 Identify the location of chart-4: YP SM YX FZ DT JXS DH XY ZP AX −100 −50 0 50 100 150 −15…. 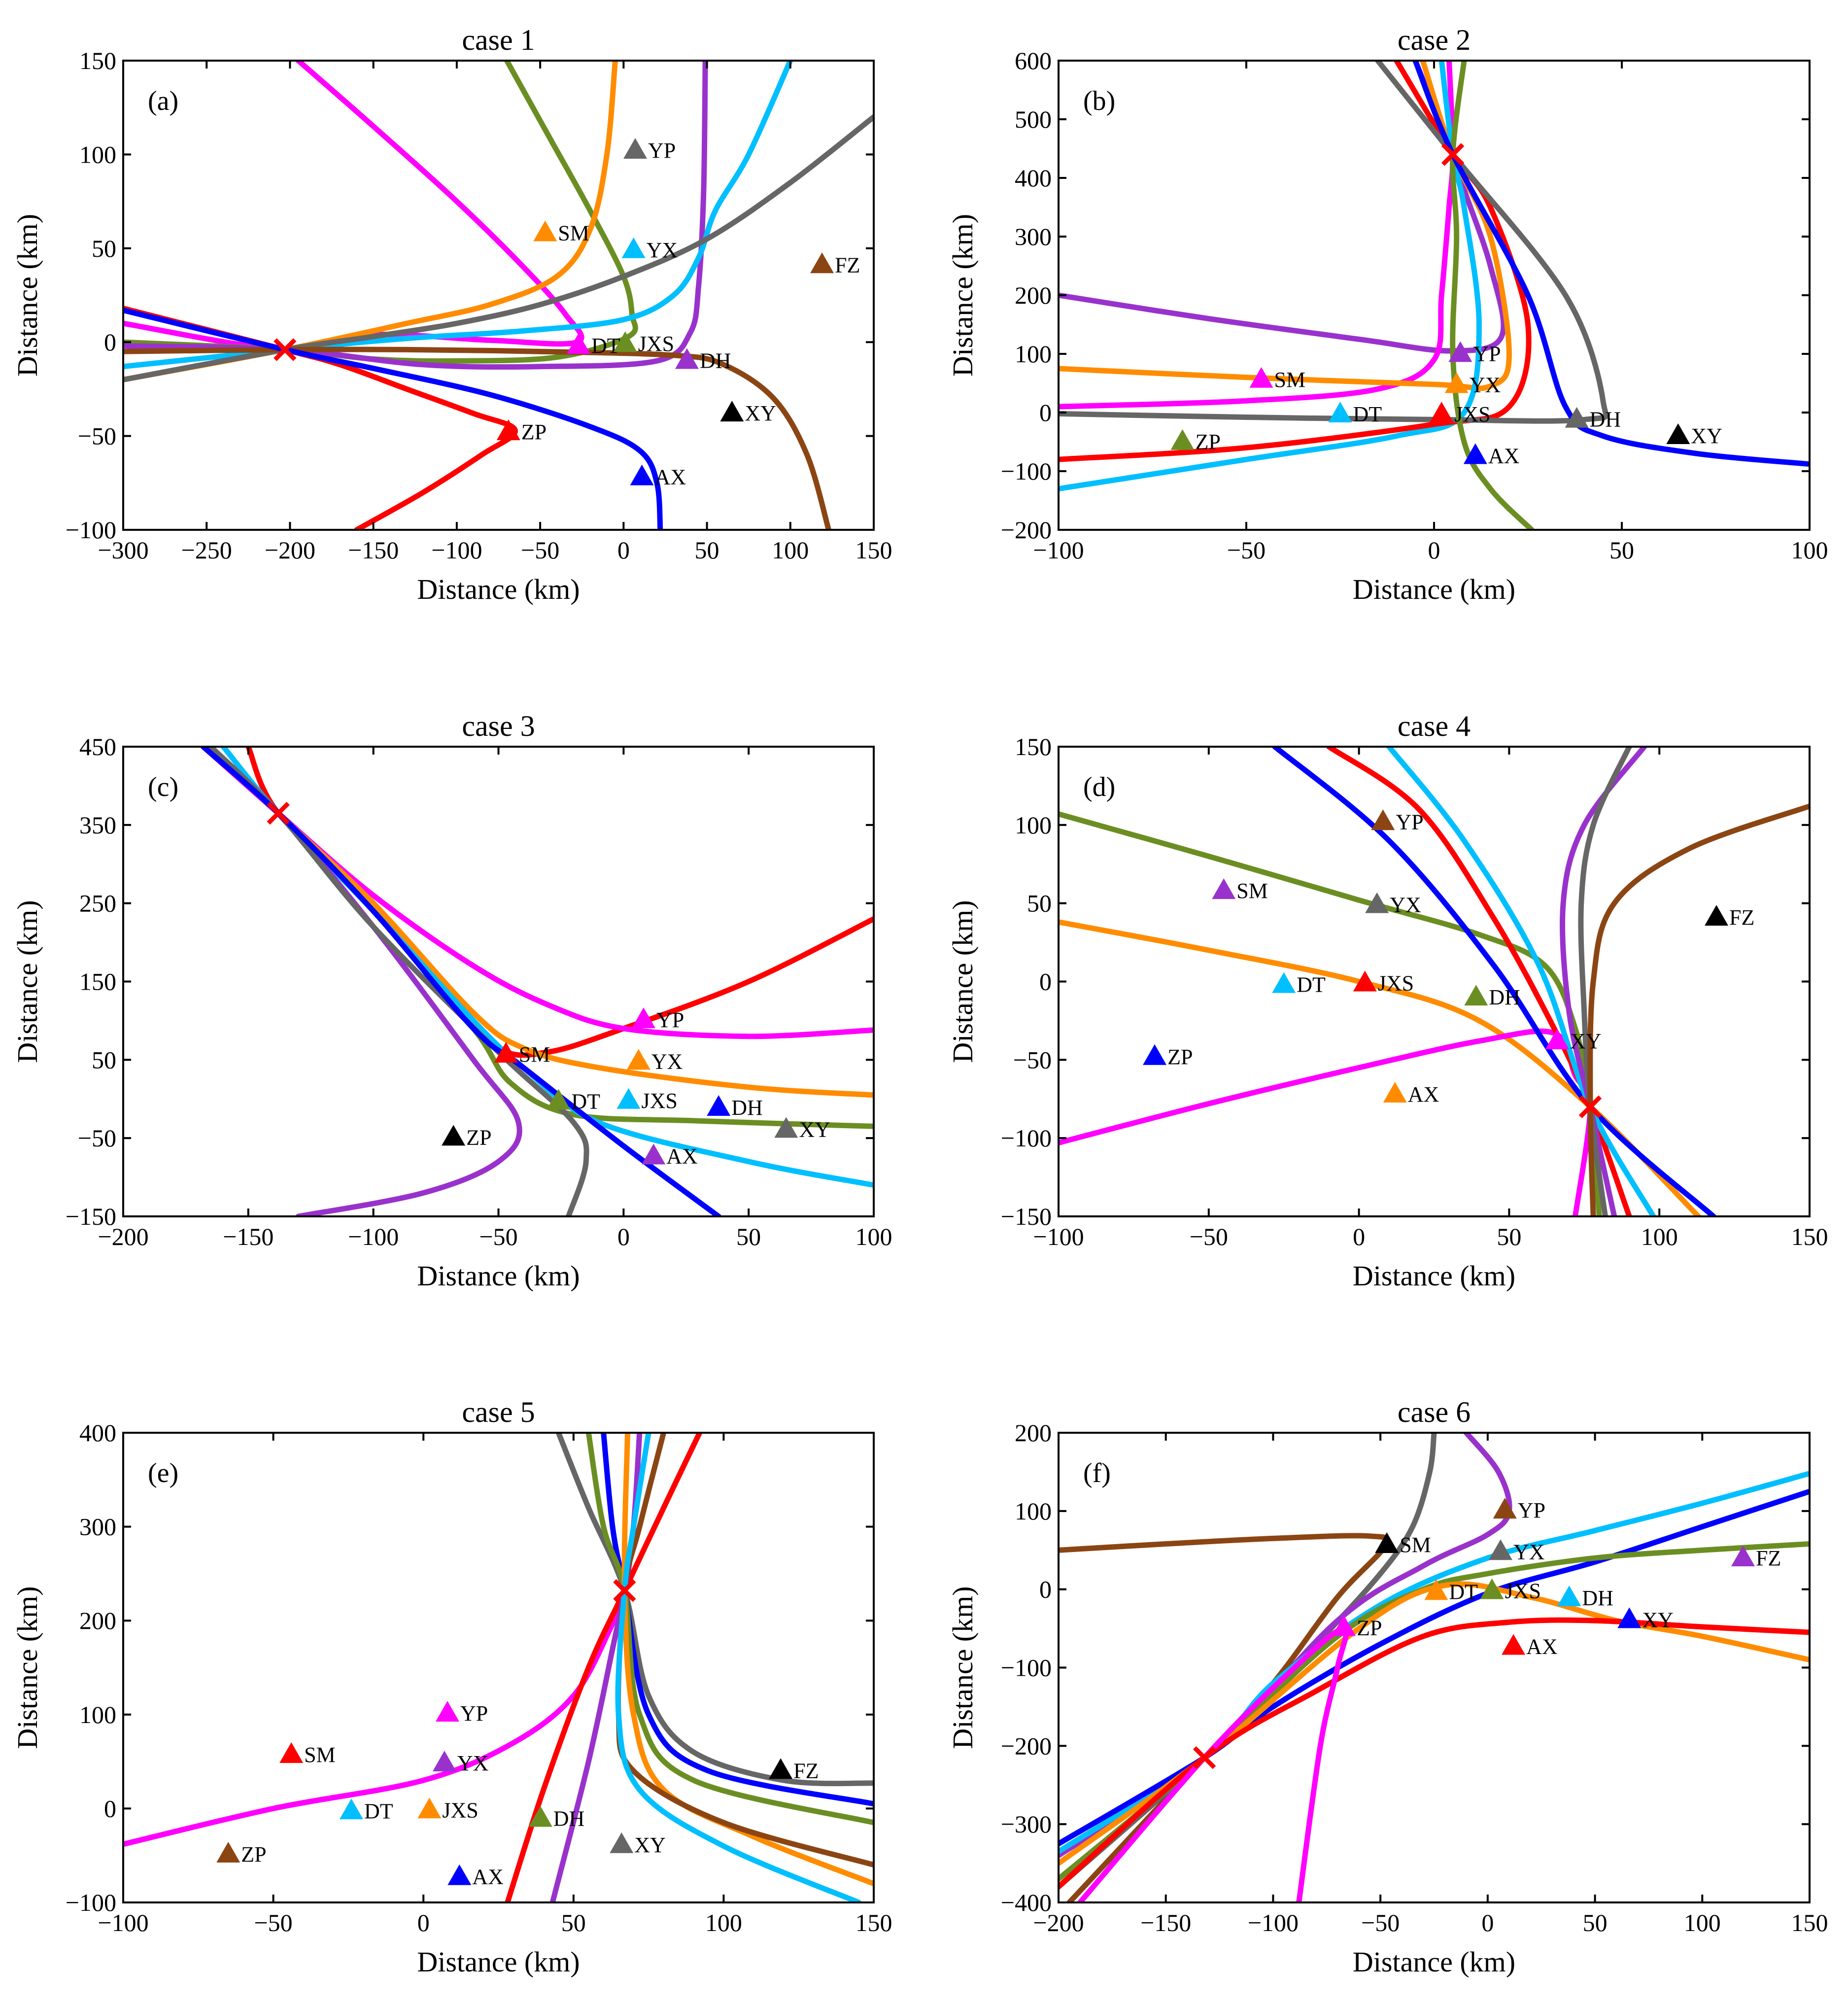
(1387, 1001).